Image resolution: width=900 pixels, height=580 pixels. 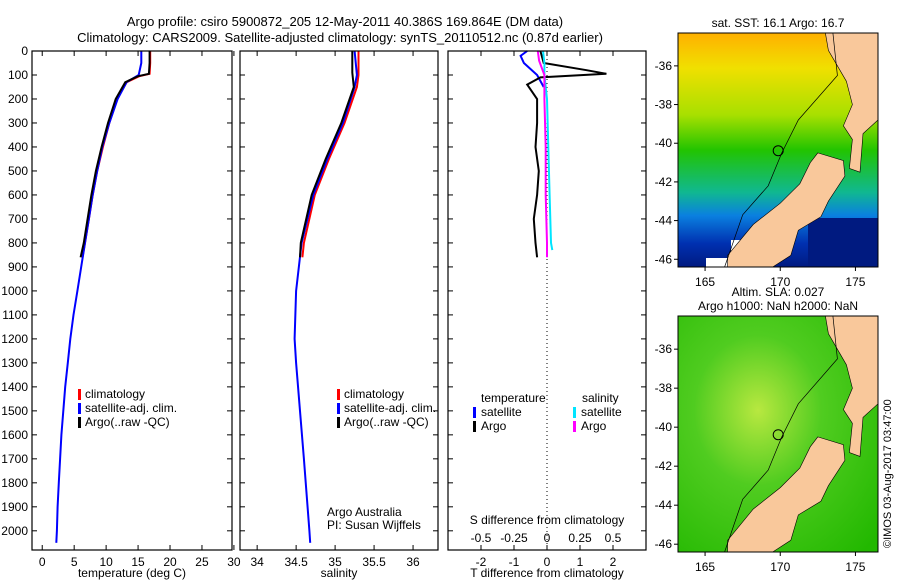 What do you see at coordinates (18, 219) in the screenshot?
I see `y-tick-label: 700` at bounding box center [18, 219].